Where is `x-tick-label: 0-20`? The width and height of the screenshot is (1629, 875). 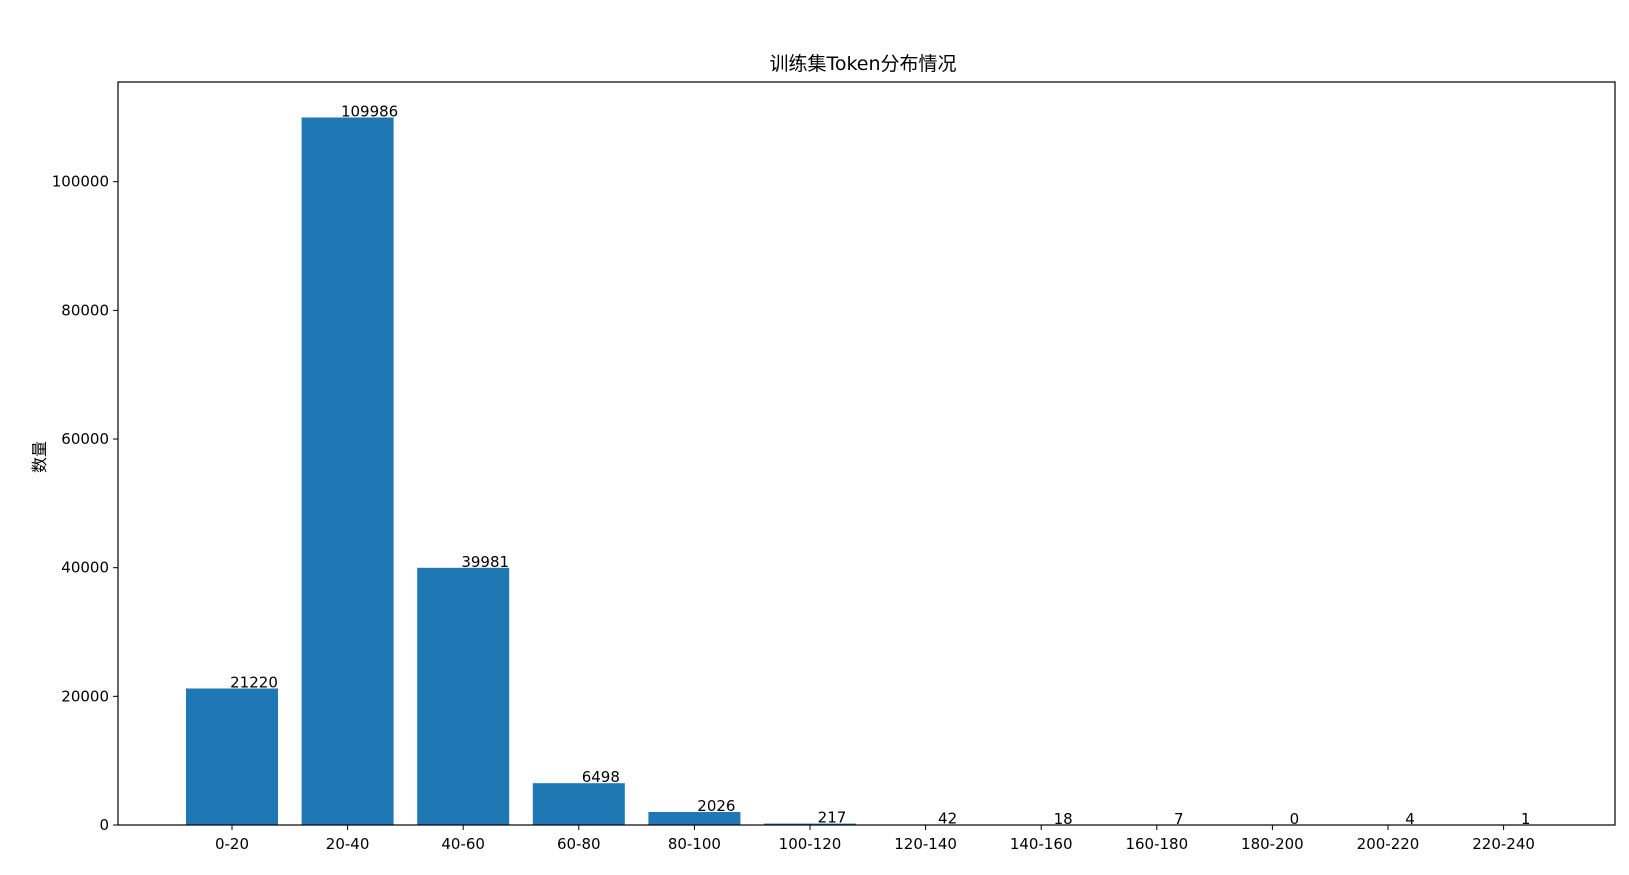
x-tick-label: 0-20 is located at coordinates (232, 844).